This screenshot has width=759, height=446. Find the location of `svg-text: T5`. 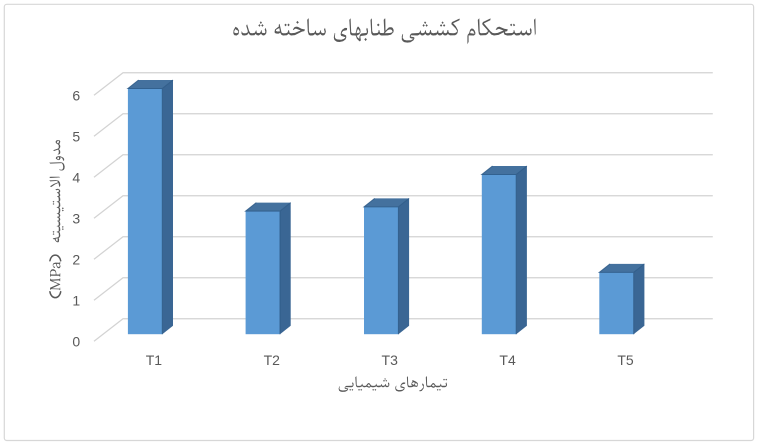

svg-text: T5 is located at coordinates (625, 360).